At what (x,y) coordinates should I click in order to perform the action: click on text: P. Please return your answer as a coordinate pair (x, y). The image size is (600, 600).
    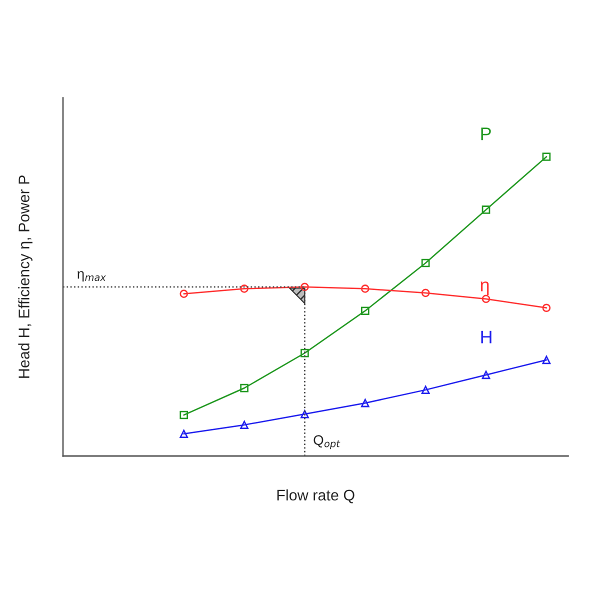
    Looking at the image, I should click on (486, 134).